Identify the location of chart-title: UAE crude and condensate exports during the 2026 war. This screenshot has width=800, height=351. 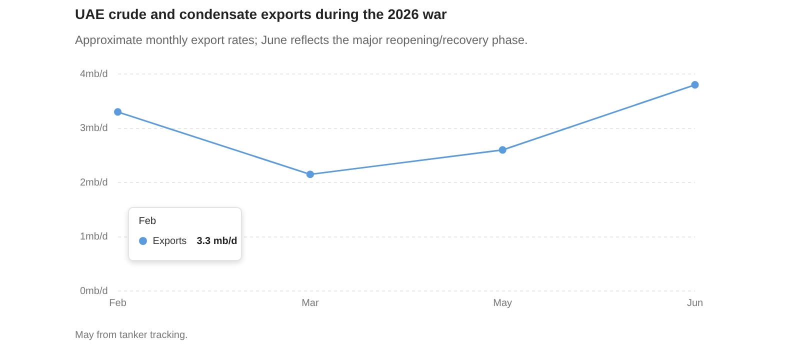
(261, 14).